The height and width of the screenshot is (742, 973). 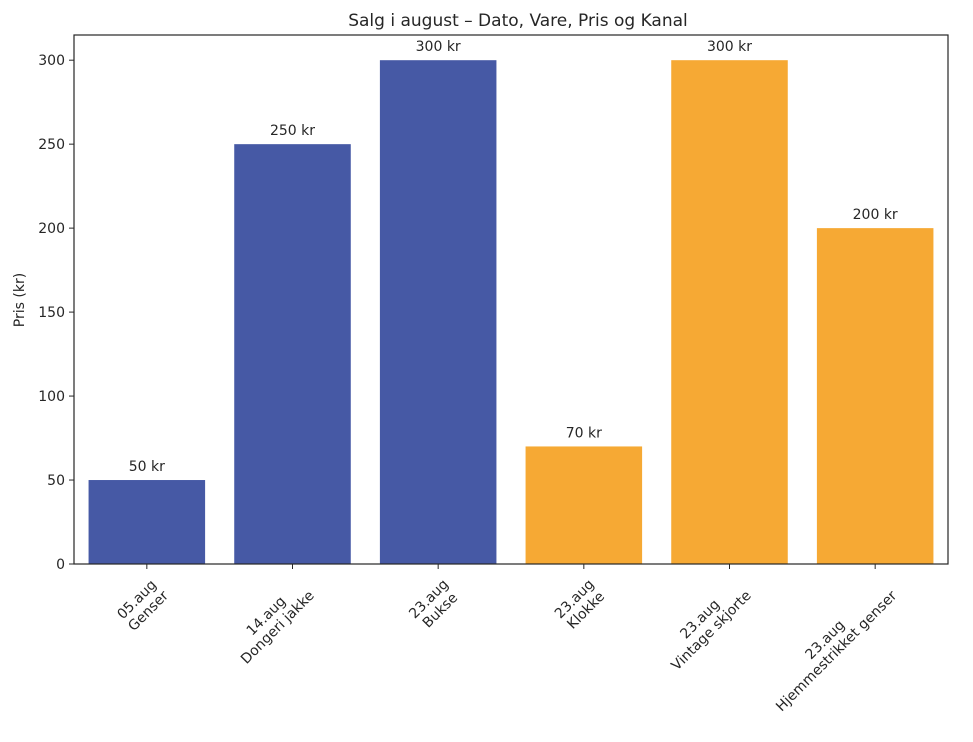 What do you see at coordinates (56, 481) in the screenshot?
I see `y-tick-label: 50` at bounding box center [56, 481].